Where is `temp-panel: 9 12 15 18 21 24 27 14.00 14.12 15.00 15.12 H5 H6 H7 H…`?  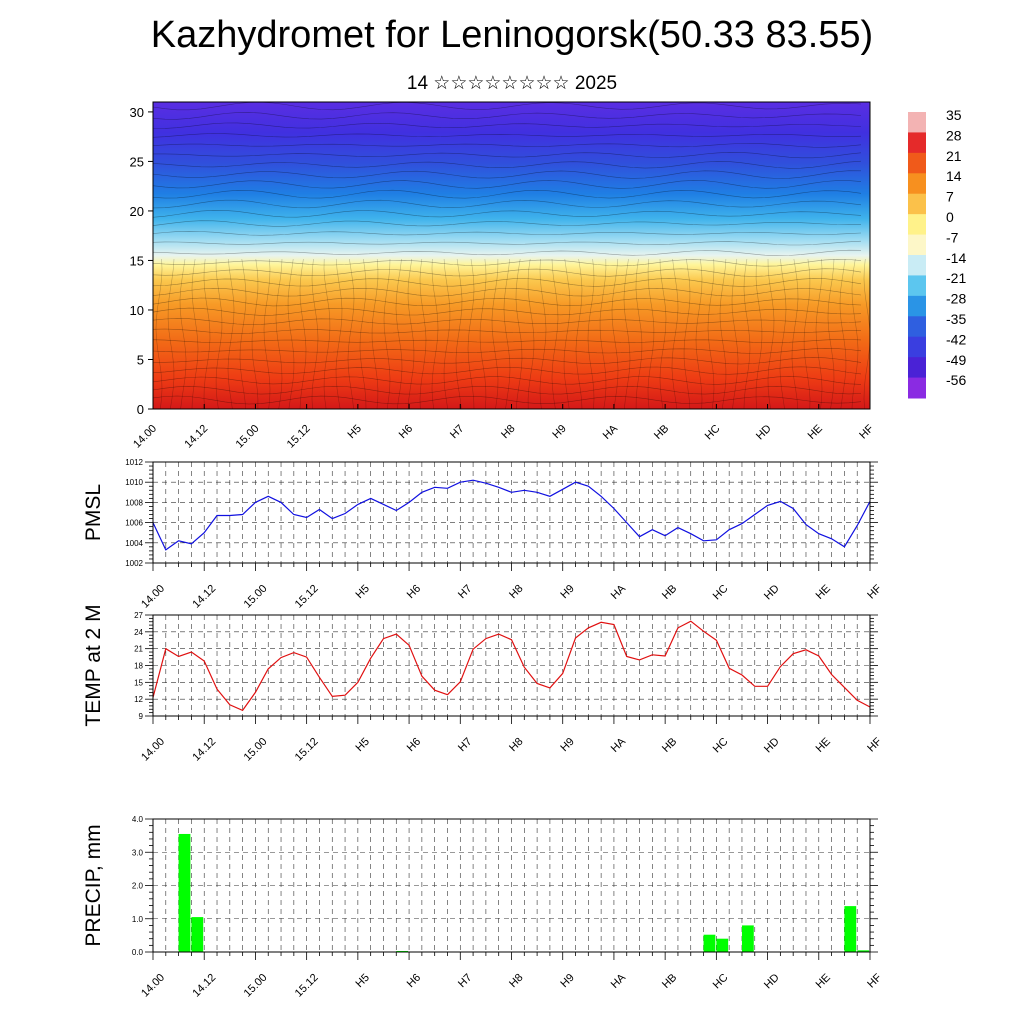 temp-panel: 9 12 15 18 21 24 27 14.00 14.12 15.00 15.12 H5 H6 H7 H… is located at coordinates (483, 683).